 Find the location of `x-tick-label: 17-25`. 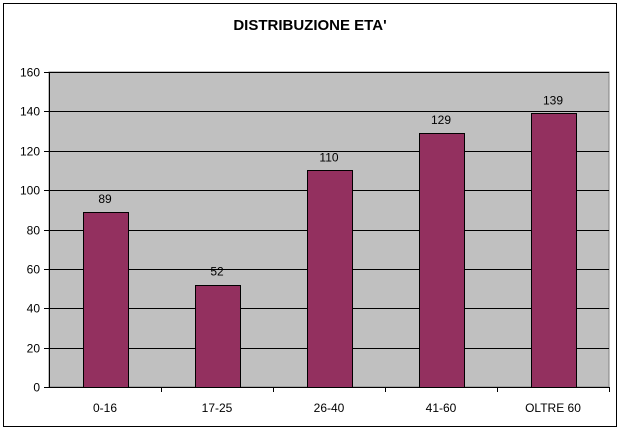

x-tick-label: 17-25 is located at coordinates (217, 408).